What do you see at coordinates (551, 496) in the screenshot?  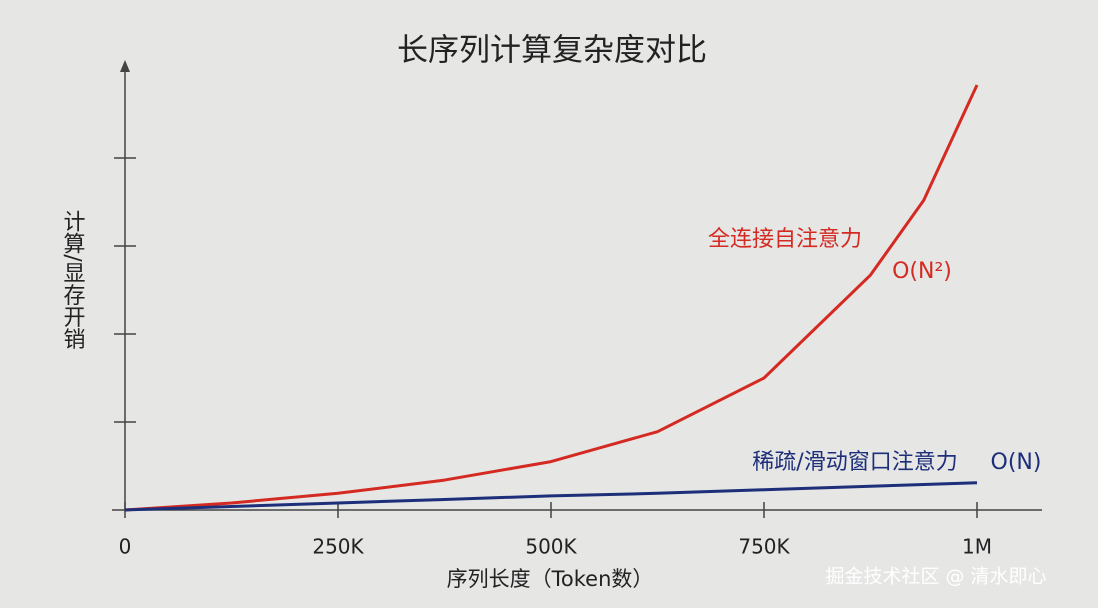 I see `series-line` at bounding box center [551, 496].